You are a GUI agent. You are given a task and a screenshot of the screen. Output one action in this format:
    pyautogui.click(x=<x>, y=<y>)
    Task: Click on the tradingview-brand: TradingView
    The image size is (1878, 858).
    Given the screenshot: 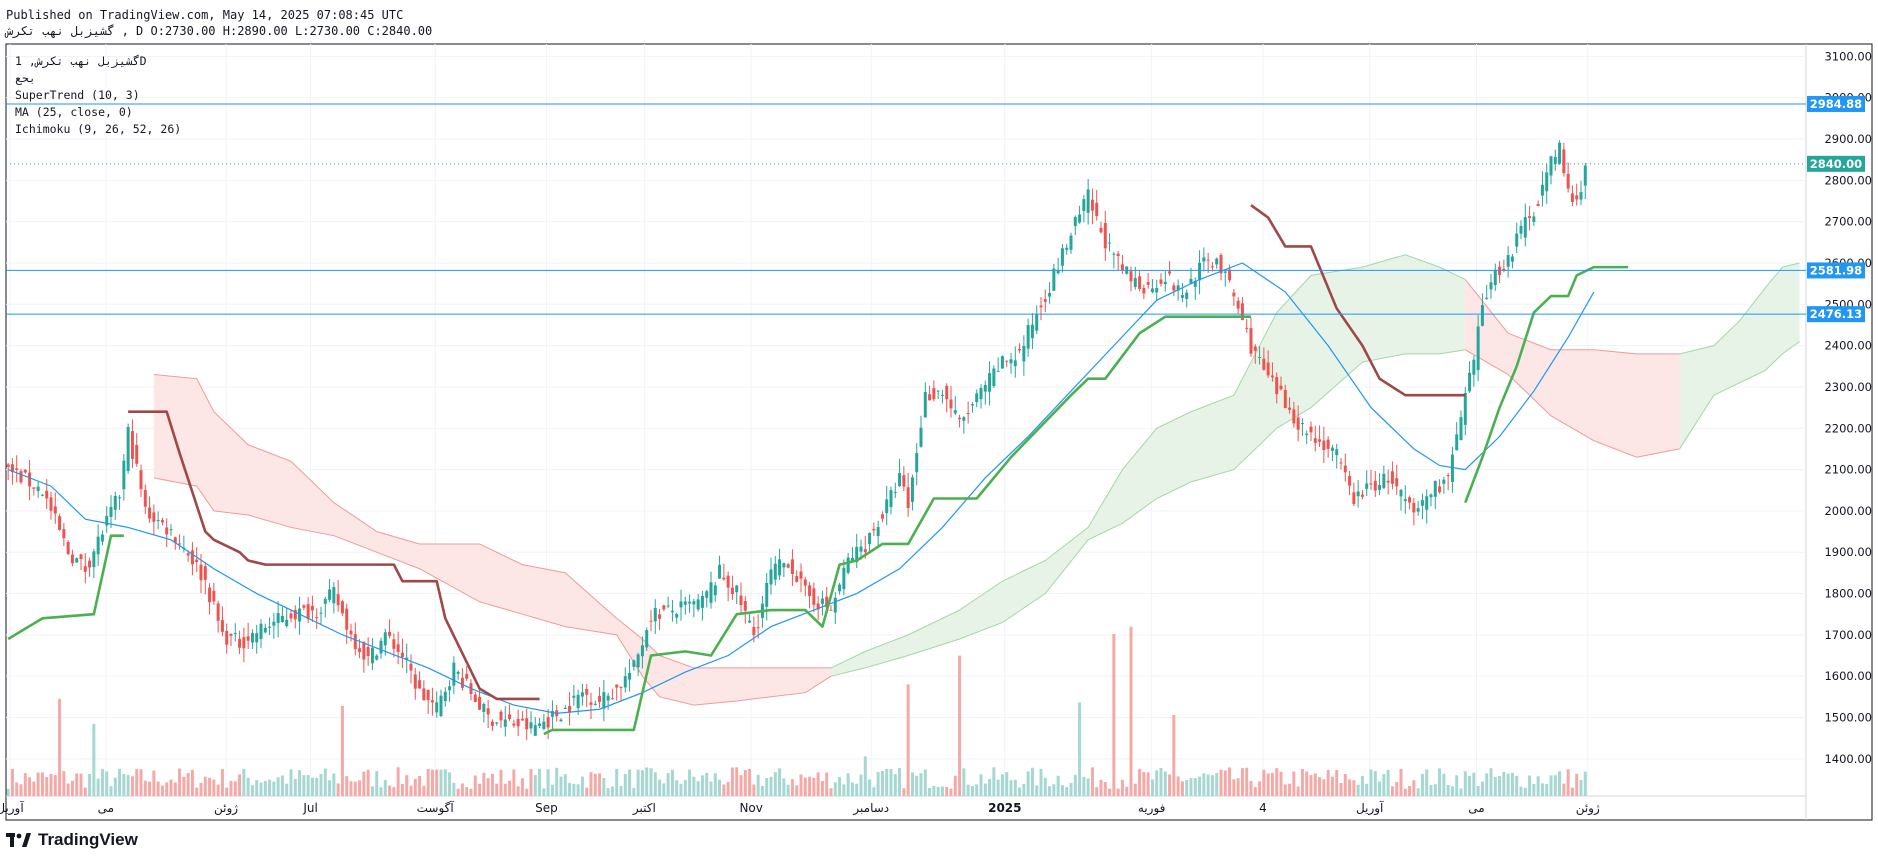 What is the action you would take?
    pyautogui.click(x=72, y=840)
    